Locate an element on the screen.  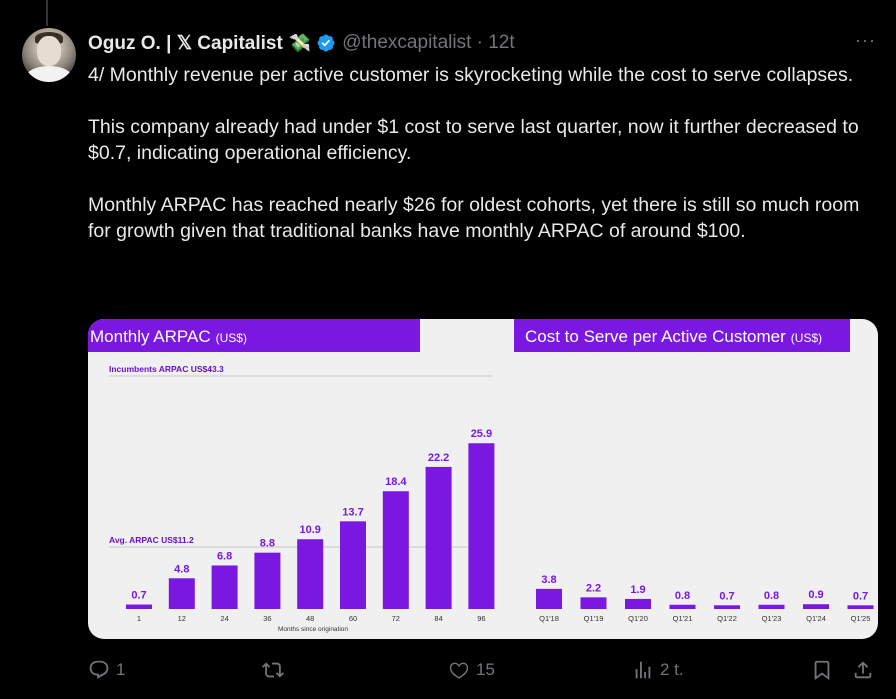
author-name: Oguz O. | 𝕏 Capitalist is located at coordinates (185, 43).